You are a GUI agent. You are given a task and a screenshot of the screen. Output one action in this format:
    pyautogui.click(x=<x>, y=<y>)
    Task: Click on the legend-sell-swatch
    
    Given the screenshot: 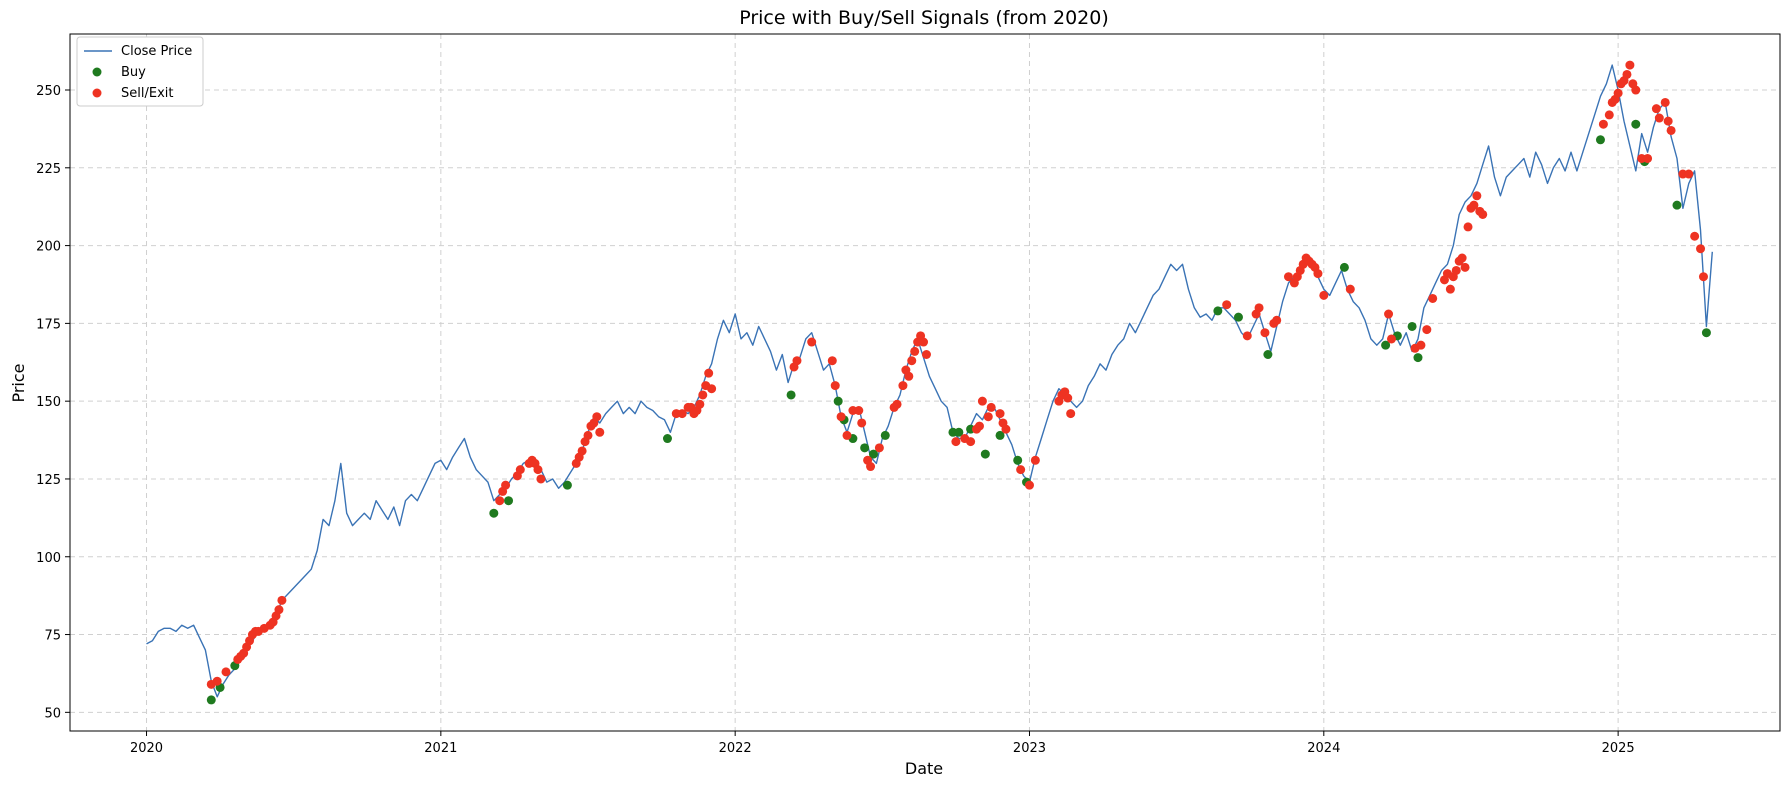 What is the action you would take?
    pyautogui.click(x=97, y=93)
    